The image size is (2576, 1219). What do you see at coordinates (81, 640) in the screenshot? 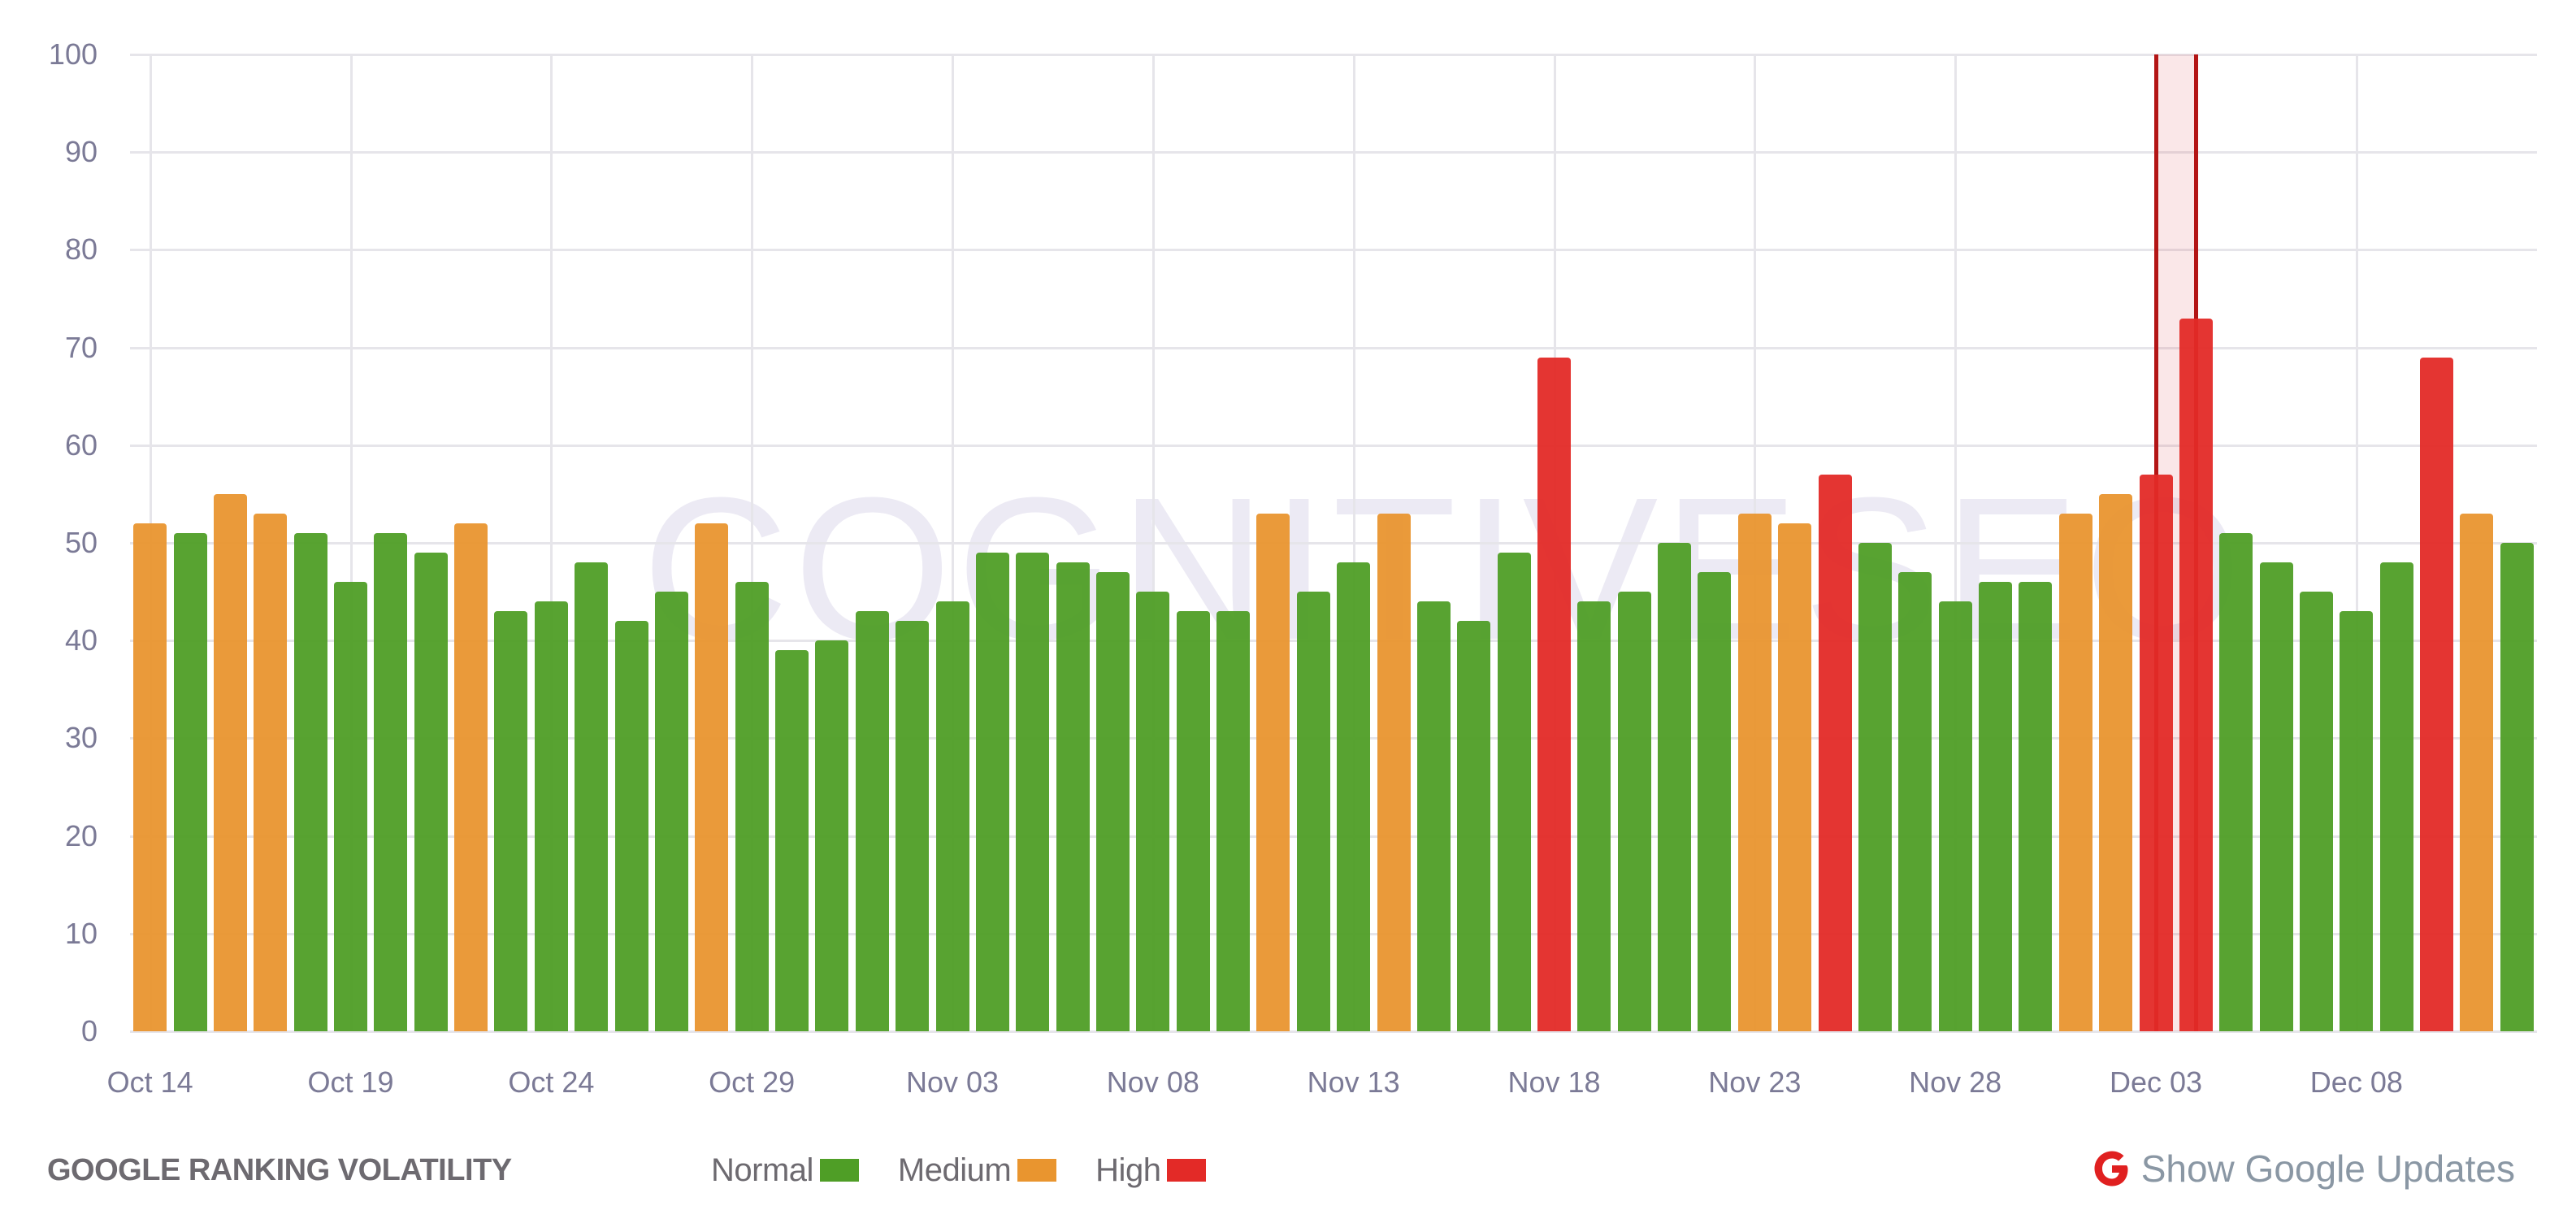
I see `y-tick-label: 40` at bounding box center [81, 640].